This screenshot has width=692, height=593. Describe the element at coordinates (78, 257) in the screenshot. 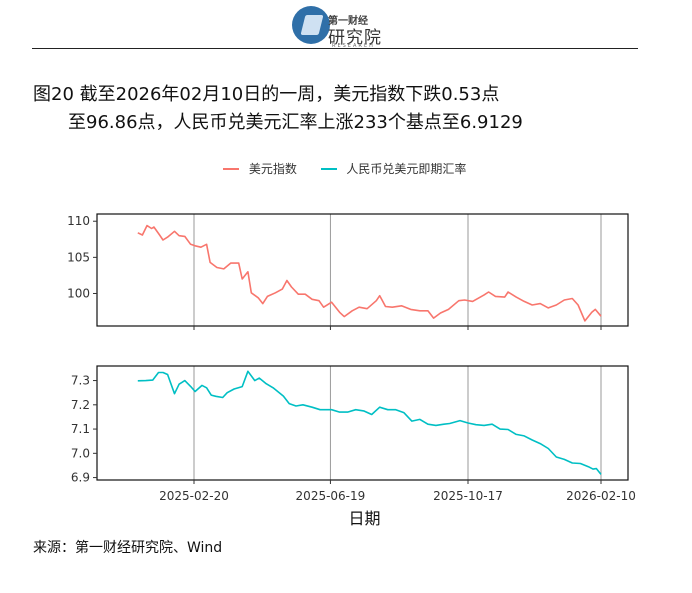

I see `y-tick-label-0-1: 105` at that location.